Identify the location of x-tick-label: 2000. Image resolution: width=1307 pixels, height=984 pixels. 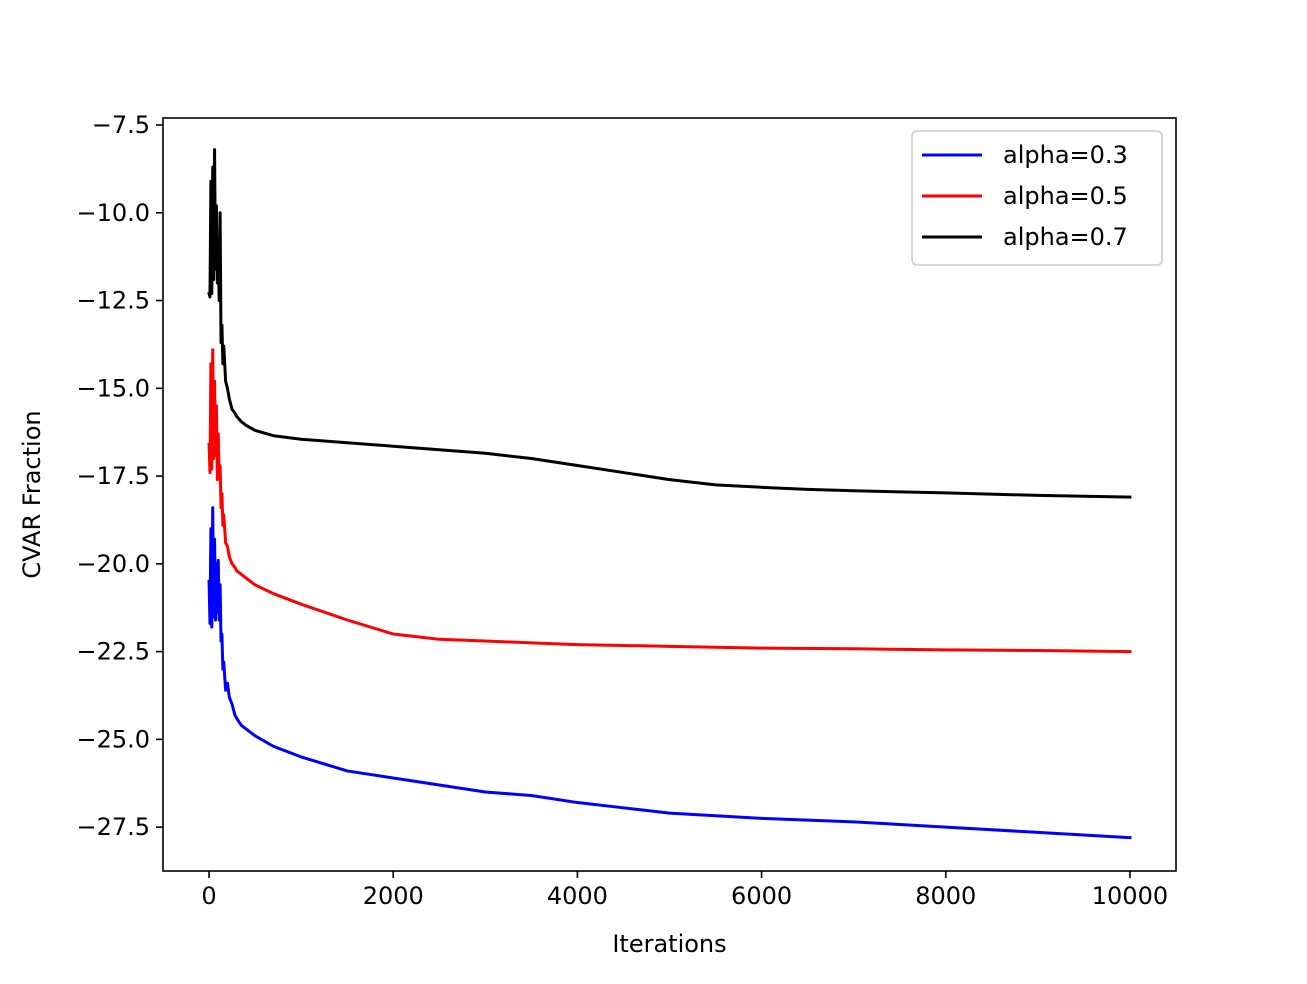
(393, 896).